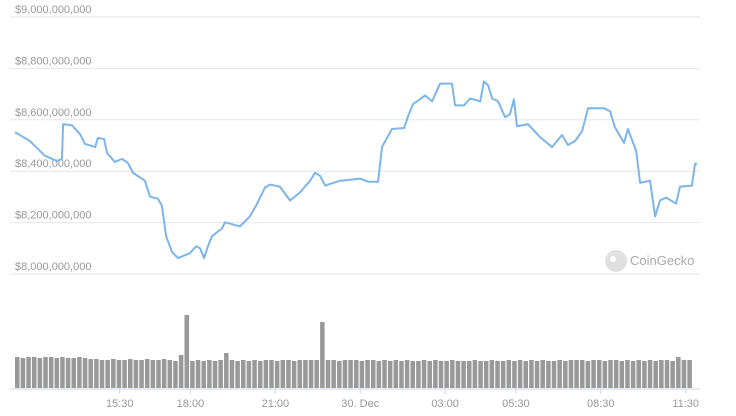  Describe the element at coordinates (53, 61) in the screenshot. I see `y-tick-label: $8,800,000,000` at that location.